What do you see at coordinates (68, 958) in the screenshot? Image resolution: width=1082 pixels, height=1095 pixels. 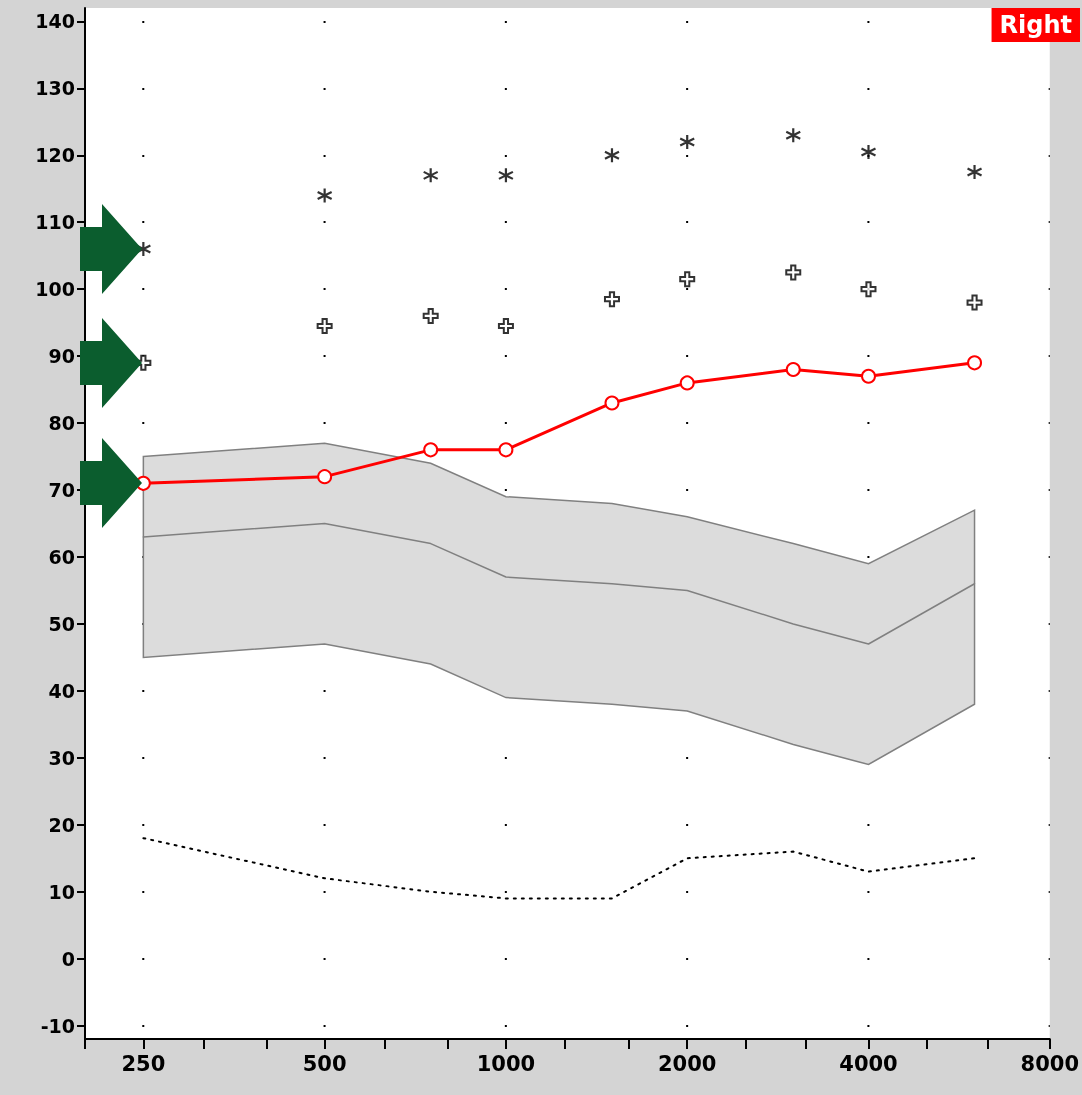 I see `y-tick-label: 0` at bounding box center [68, 958].